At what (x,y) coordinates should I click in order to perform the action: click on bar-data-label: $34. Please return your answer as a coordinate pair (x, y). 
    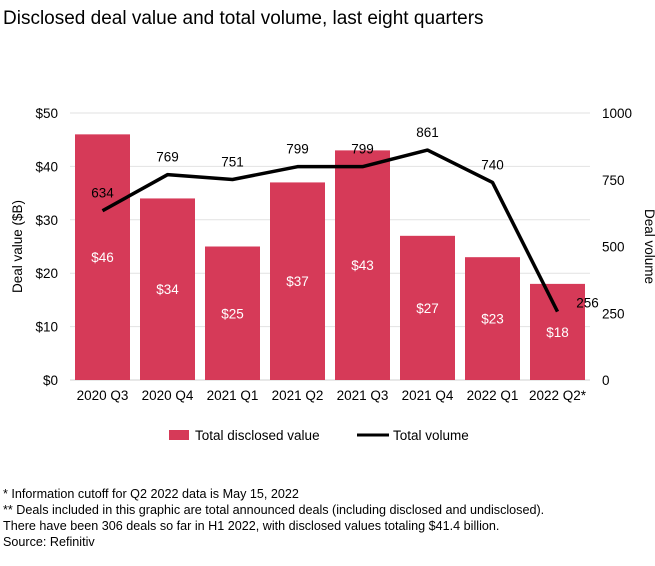
    Looking at the image, I should click on (167, 289).